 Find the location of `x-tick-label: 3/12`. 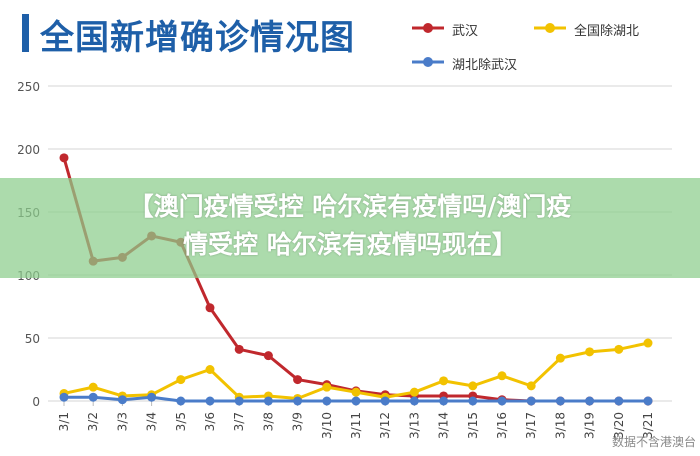

x-tick-label: 3/12 is located at coordinates (385, 425).